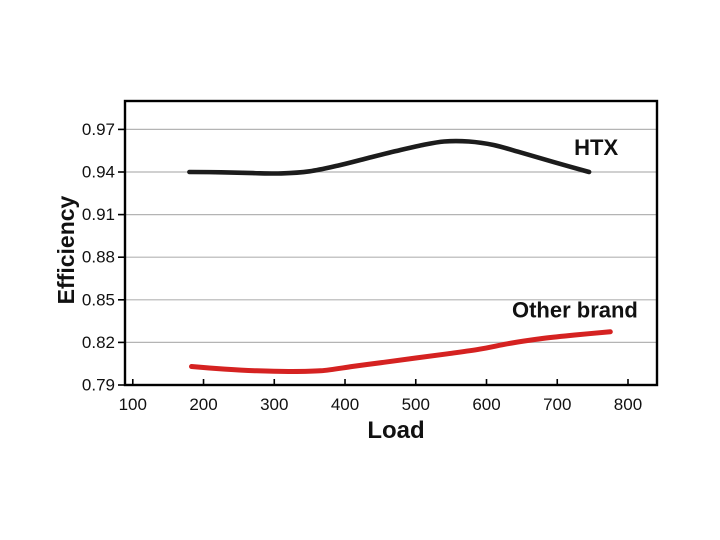 Image resolution: width=720 pixels, height=540 pixels. What do you see at coordinates (203, 404) in the screenshot?
I see `x-tick-label-200: 200` at bounding box center [203, 404].